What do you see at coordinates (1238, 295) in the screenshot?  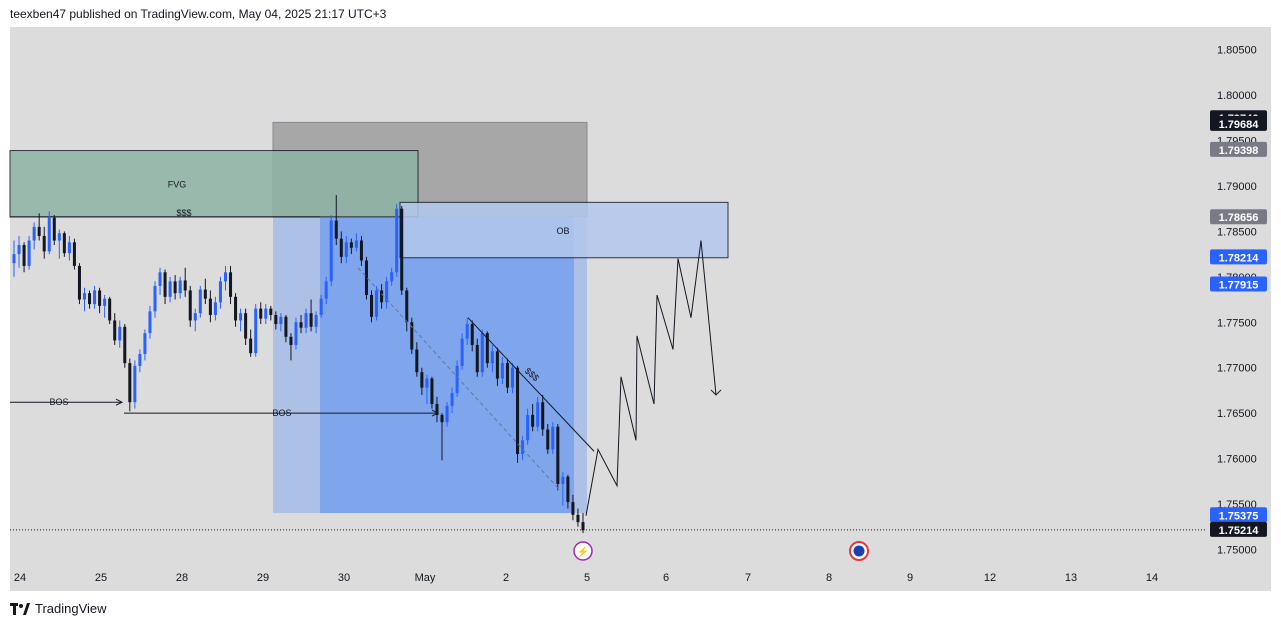 I see `price-axis` at bounding box center [1238, 295].